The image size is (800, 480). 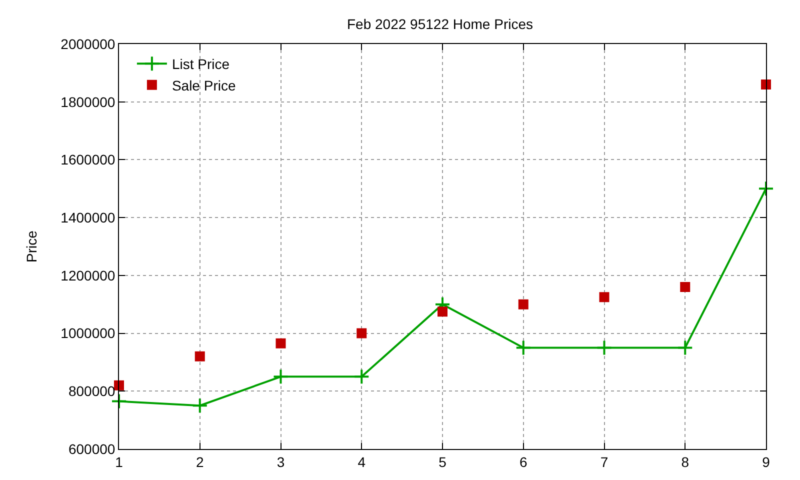 What do you see at coordinates (200, 462) in the screenshot?
I see `x-tick-label: 2` at bounding box center [200, 462].